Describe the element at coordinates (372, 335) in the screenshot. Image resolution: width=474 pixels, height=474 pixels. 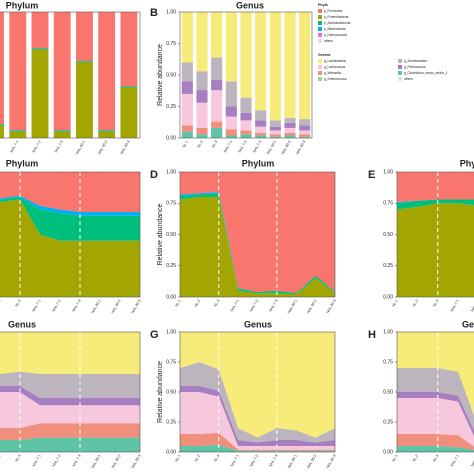
I see `panel-letter: H` at that location.